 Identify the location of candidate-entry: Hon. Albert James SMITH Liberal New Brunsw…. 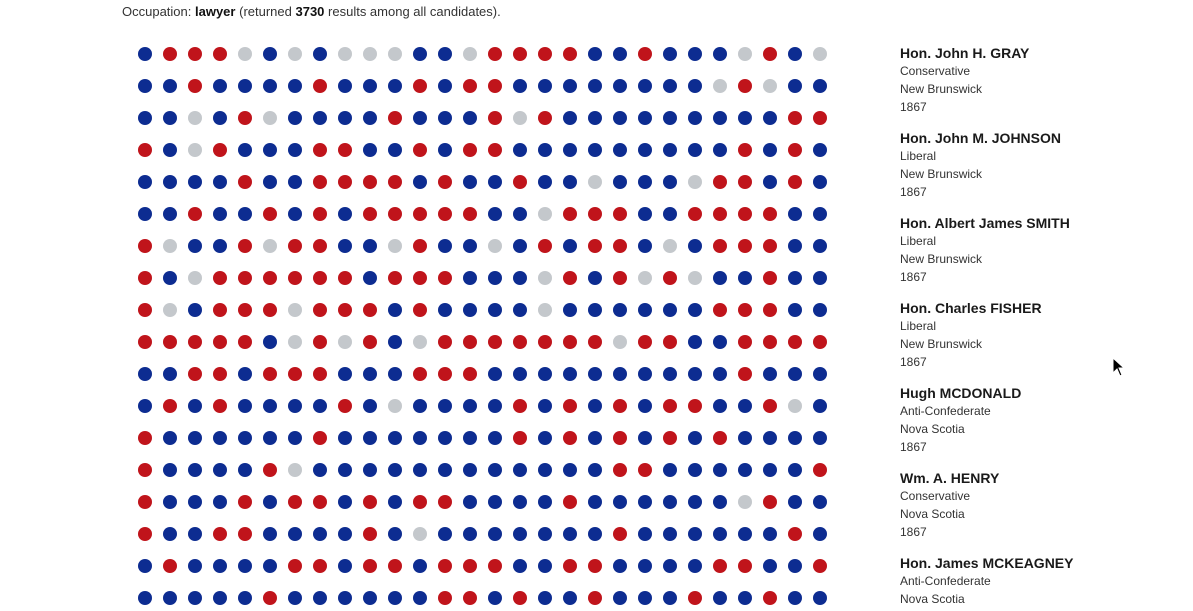
(1010, 256).